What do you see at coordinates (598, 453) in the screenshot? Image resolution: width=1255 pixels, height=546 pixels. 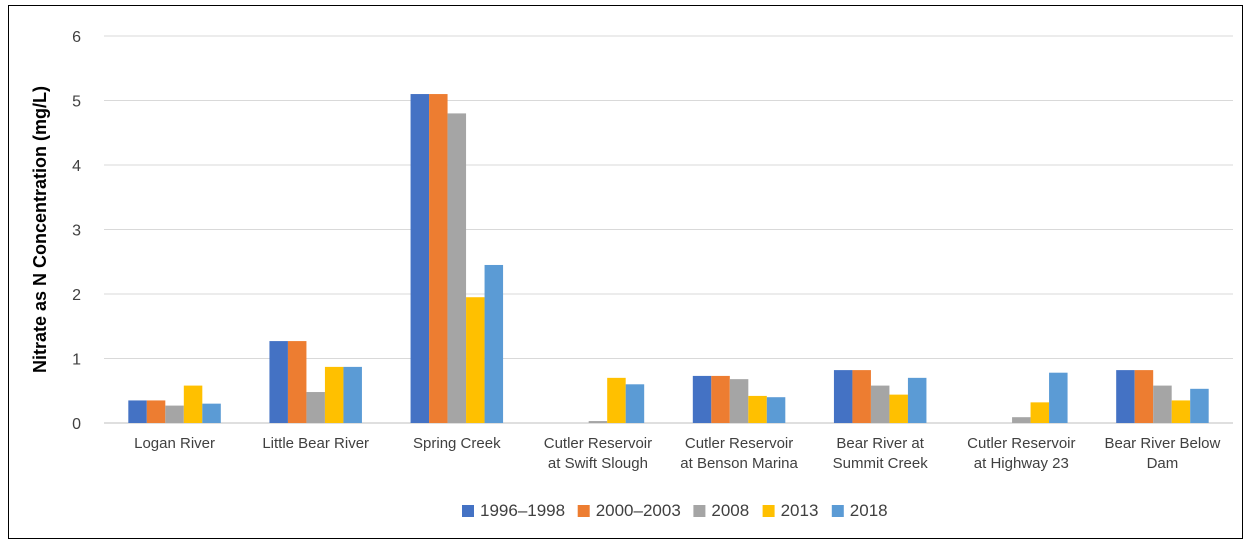 I see `x-category-label: Cutler Reservoir at Swift Slough` at bounding box center [598, 453].